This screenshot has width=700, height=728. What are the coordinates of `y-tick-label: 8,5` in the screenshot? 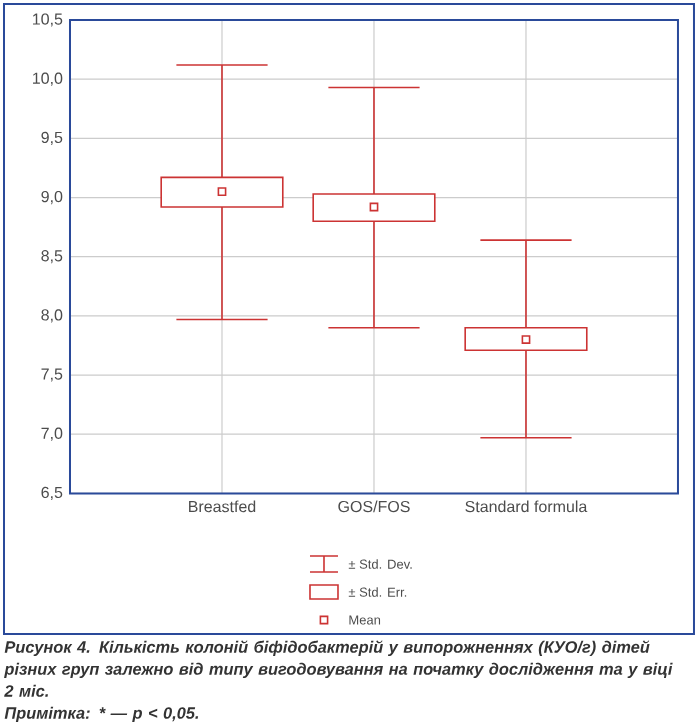 It's located at (52, 257).